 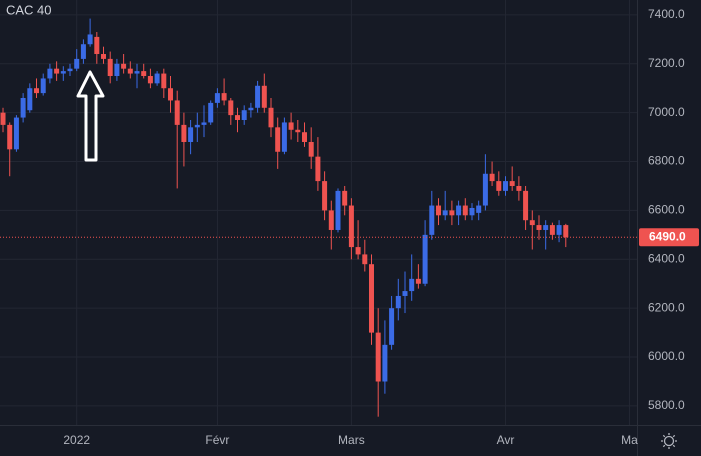 I want to click on x-tick-label: 2022, so click(x=76, y=440).